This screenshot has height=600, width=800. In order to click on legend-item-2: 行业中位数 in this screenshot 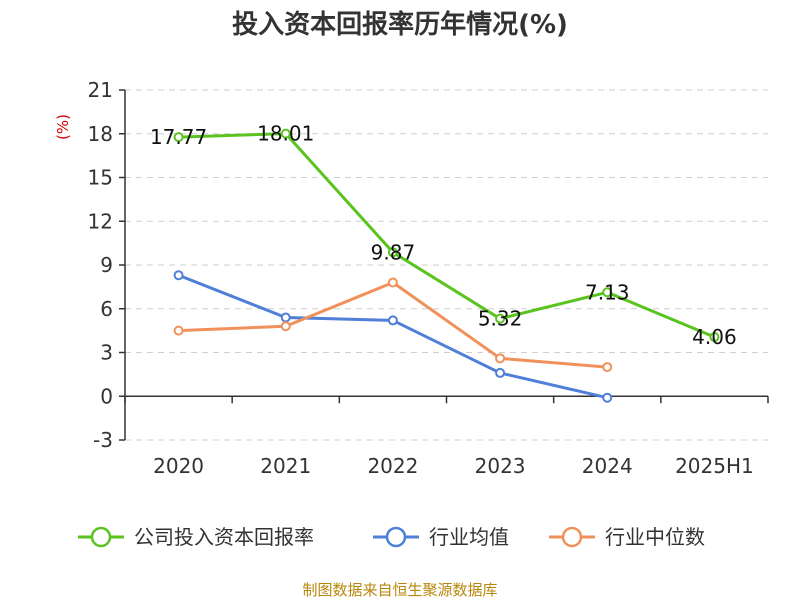, I will do `click(627, 537)`.